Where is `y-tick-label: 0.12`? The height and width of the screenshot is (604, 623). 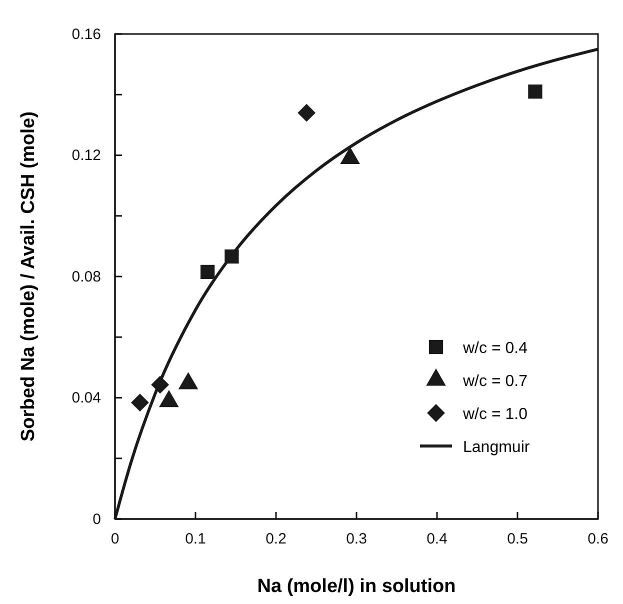
y-tick-label: 0.12 is located at coordinates (86, 155).